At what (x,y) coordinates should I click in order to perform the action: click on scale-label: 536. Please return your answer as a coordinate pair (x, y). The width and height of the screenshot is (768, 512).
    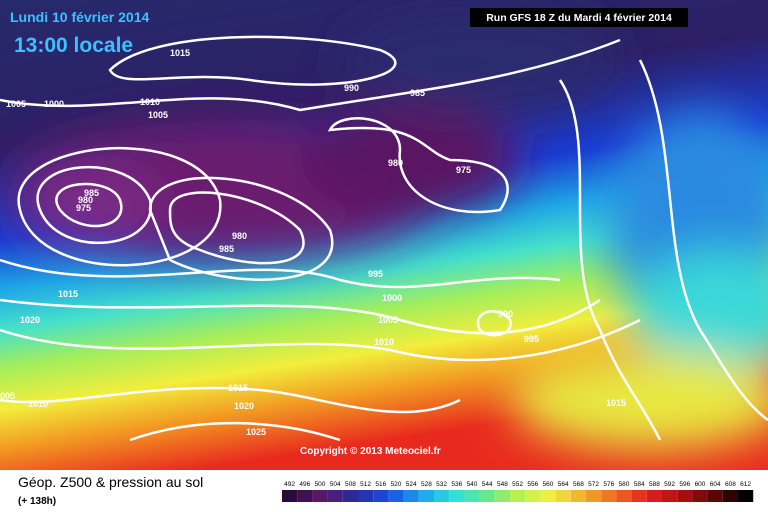
    Looking at the image, I should click on (456, 484).